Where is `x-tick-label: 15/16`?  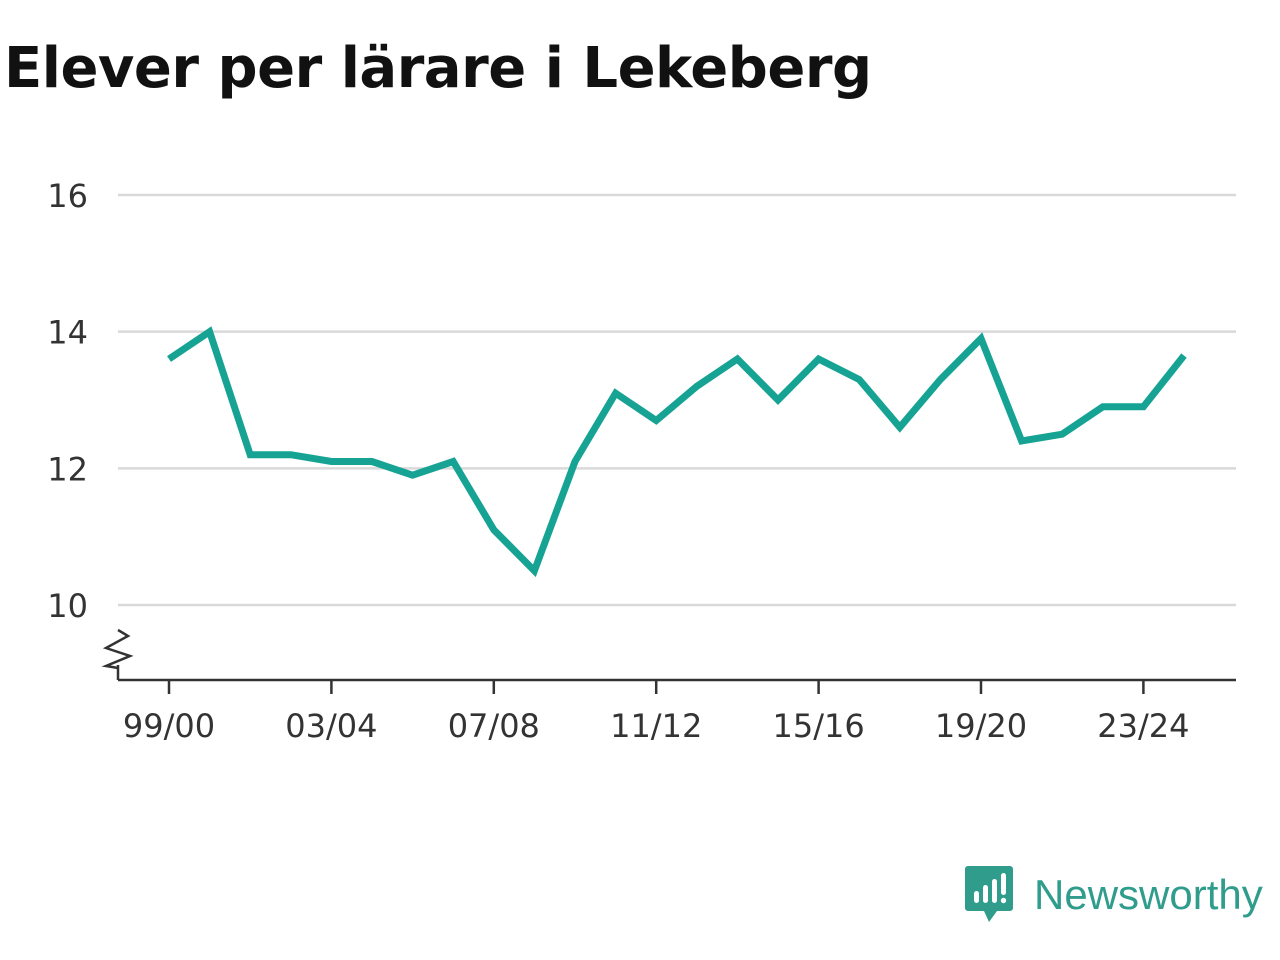
x-tick-label: 15/16 is located at coordinates (818, 726).